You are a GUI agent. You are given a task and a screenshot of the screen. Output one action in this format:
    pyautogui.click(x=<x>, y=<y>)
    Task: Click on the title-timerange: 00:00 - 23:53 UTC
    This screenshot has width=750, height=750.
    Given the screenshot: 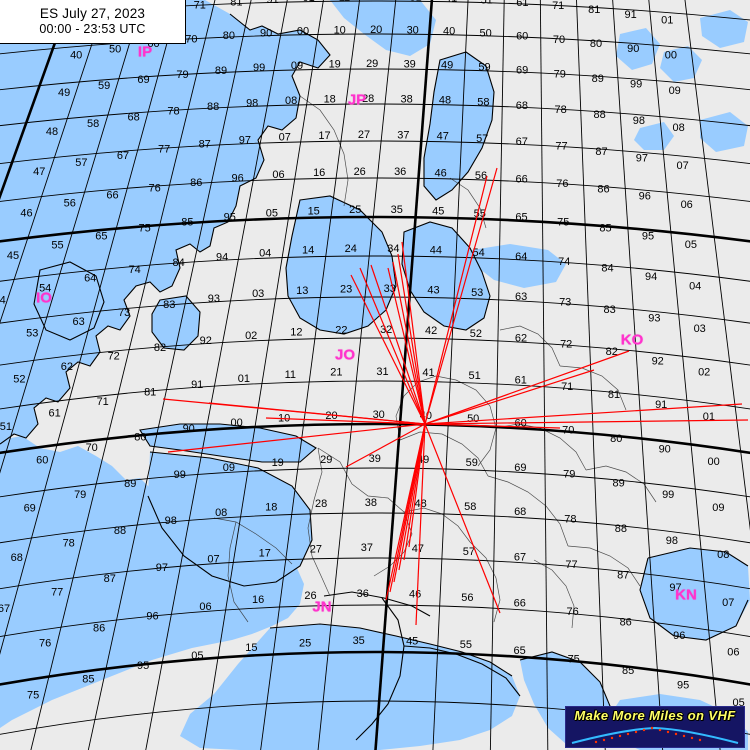 What is the action you would take?
    pyautogui.click(x=92, y=29)
    